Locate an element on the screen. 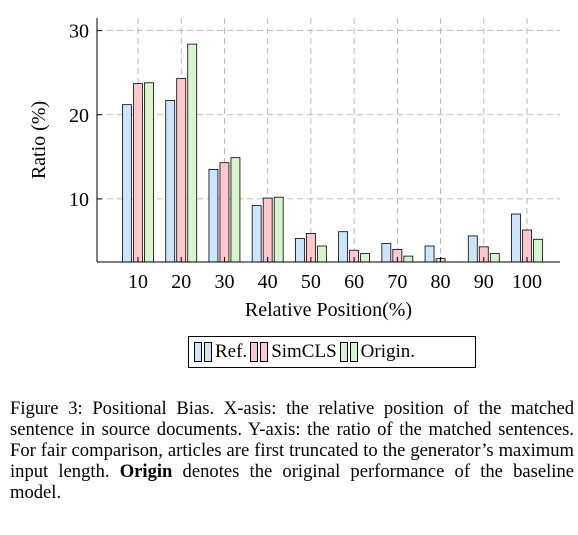 This screenshot has height=535, width=578. legend-swatch-simcls is located at coordinates (254, 352).